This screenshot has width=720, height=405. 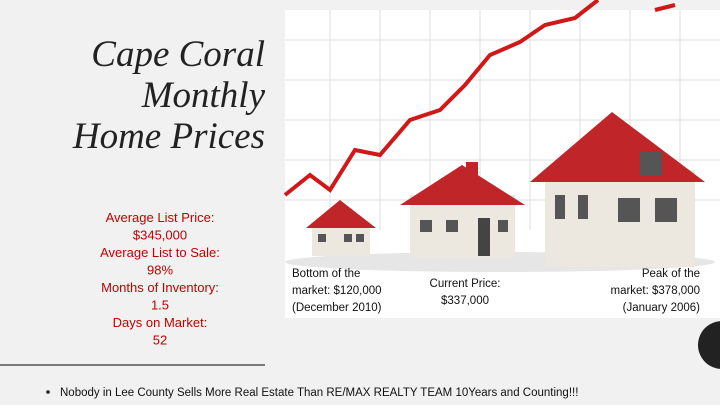 What do you see at coordinates (160, 252) in the screenshot?
I see `stat-line: Average List to Sale:` at bounding box center [160, 252].